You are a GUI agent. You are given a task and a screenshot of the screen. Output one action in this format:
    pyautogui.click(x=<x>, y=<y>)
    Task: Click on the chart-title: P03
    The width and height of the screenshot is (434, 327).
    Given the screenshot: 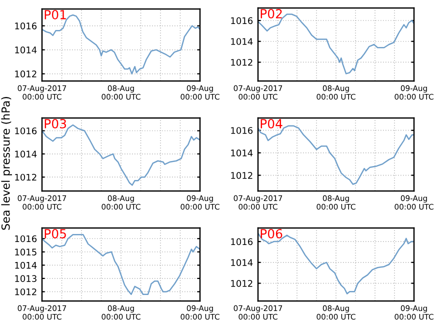 What is the action you would take?
    pyautogui.click(x=55, y=123)
    